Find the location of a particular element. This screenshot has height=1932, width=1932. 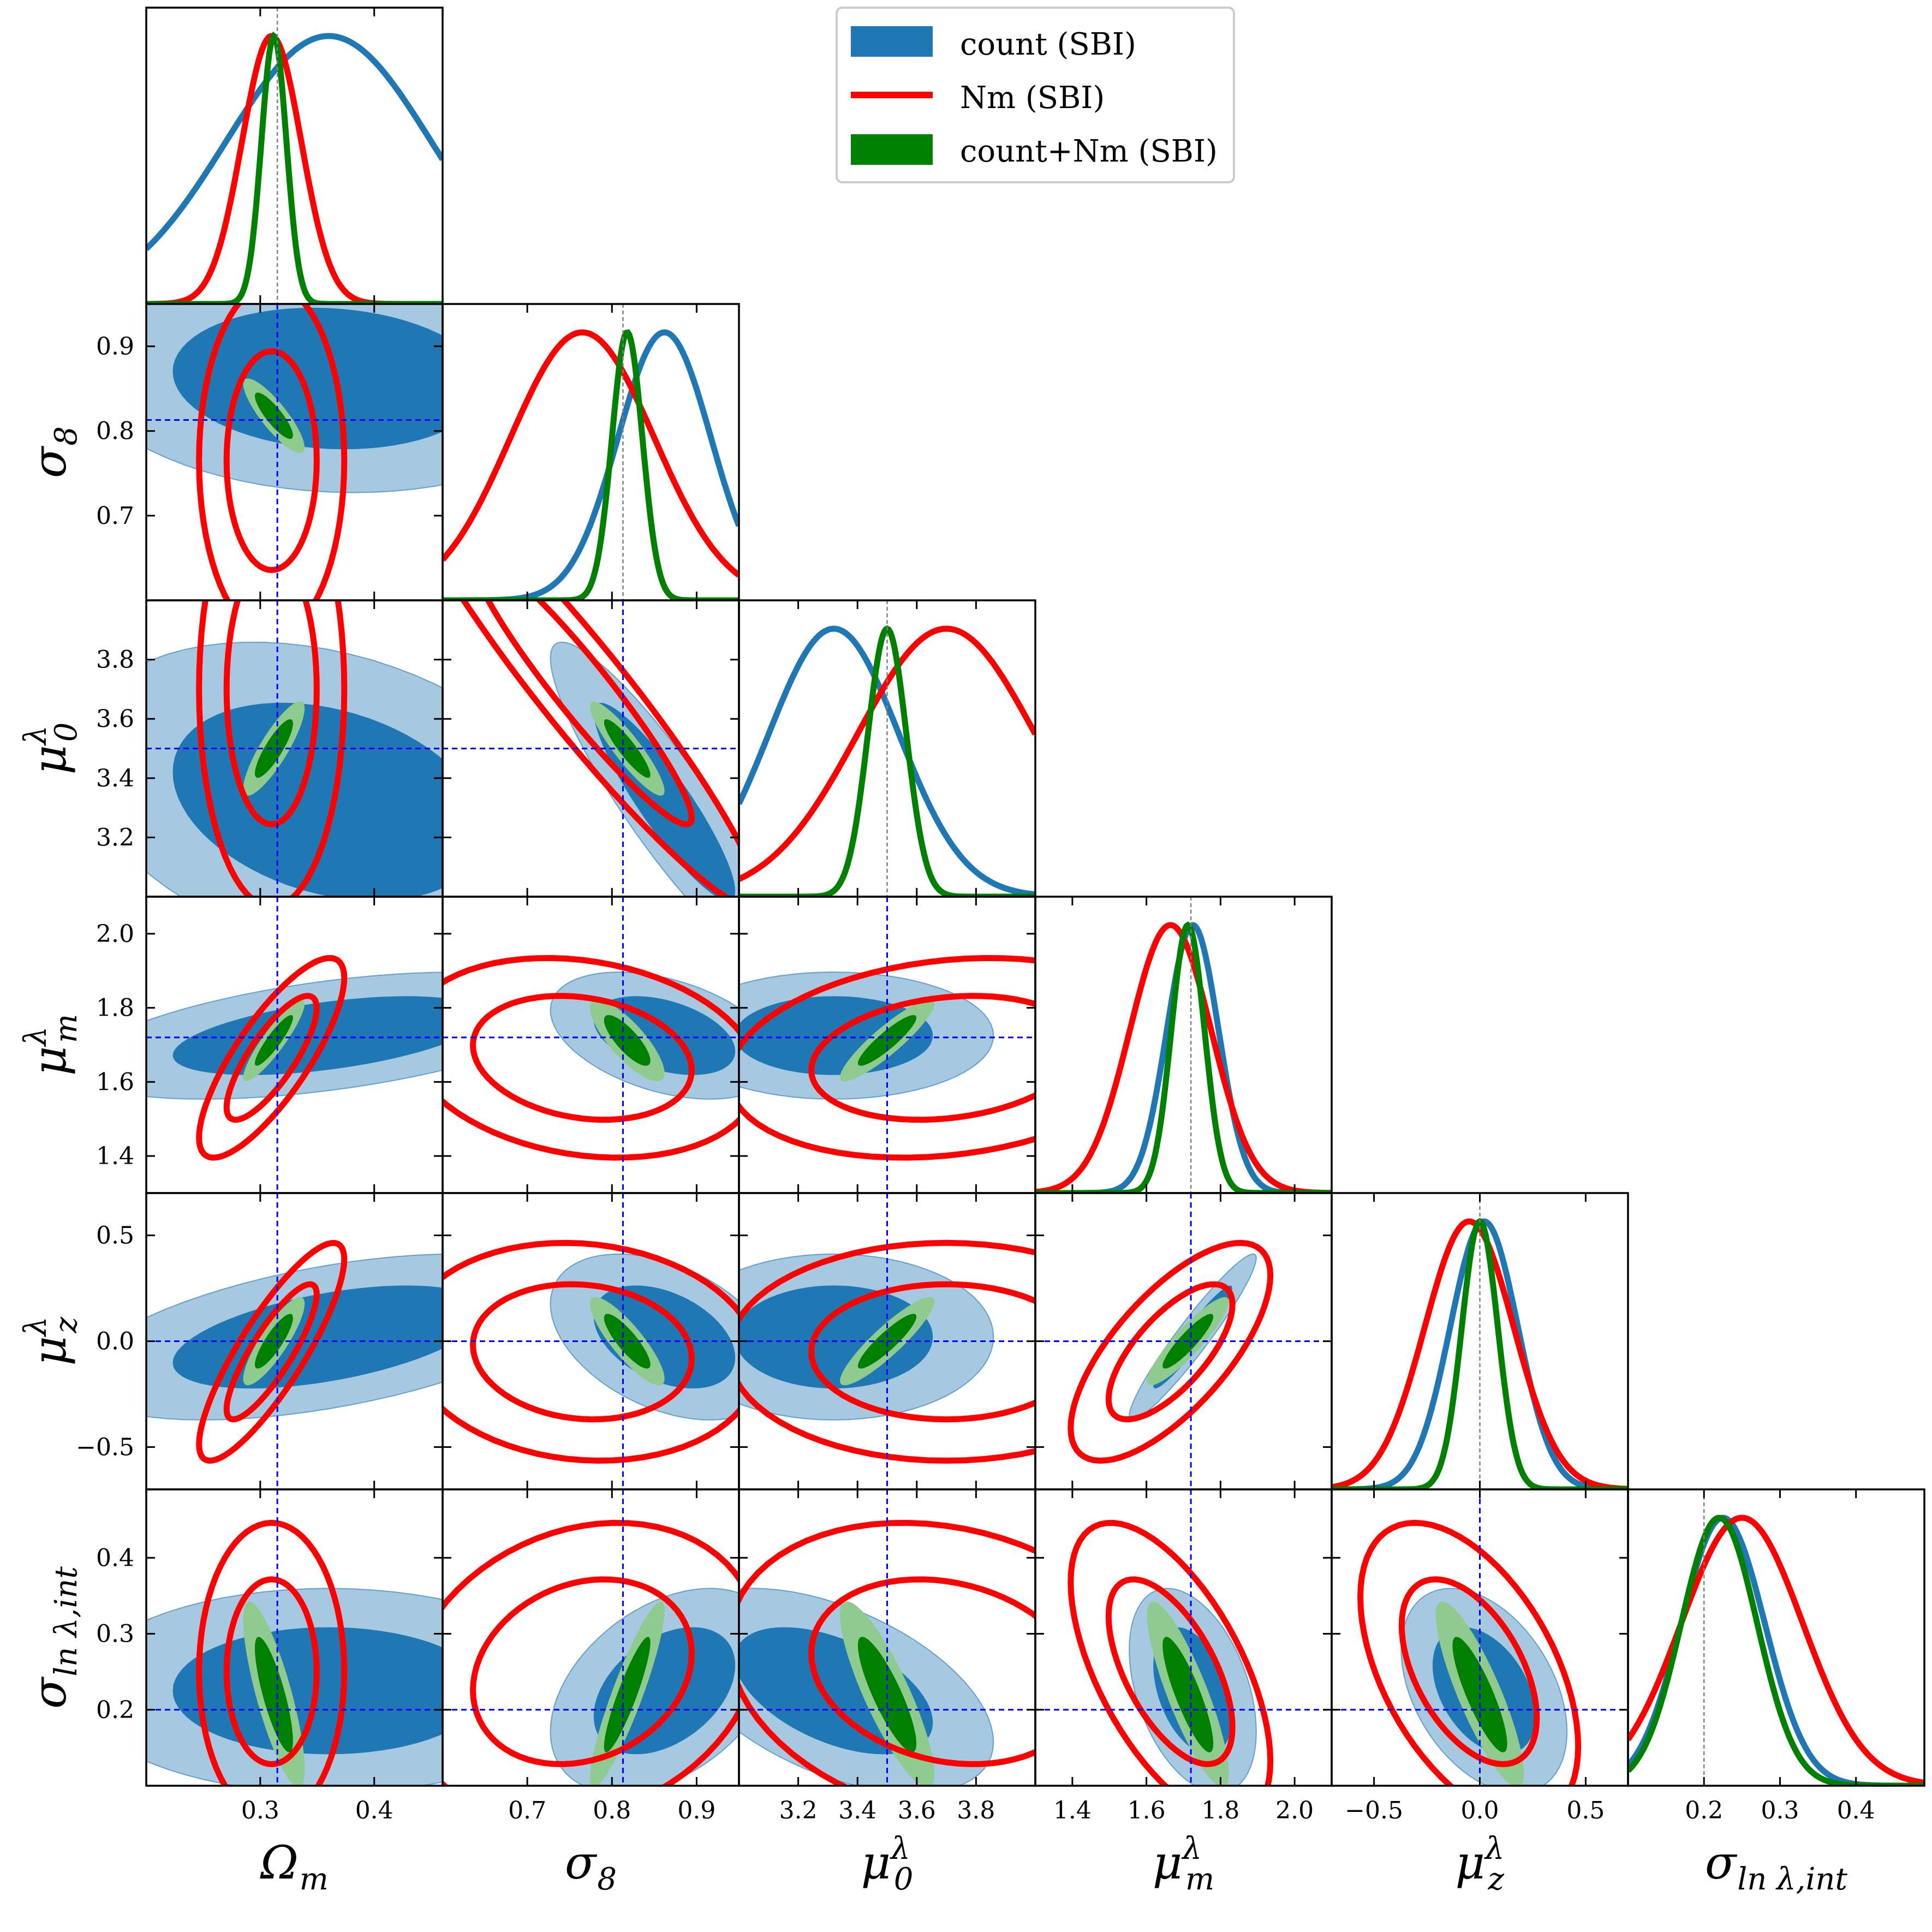

y-tick-label-mum: 2.0 is located at coordinates (115, 934).